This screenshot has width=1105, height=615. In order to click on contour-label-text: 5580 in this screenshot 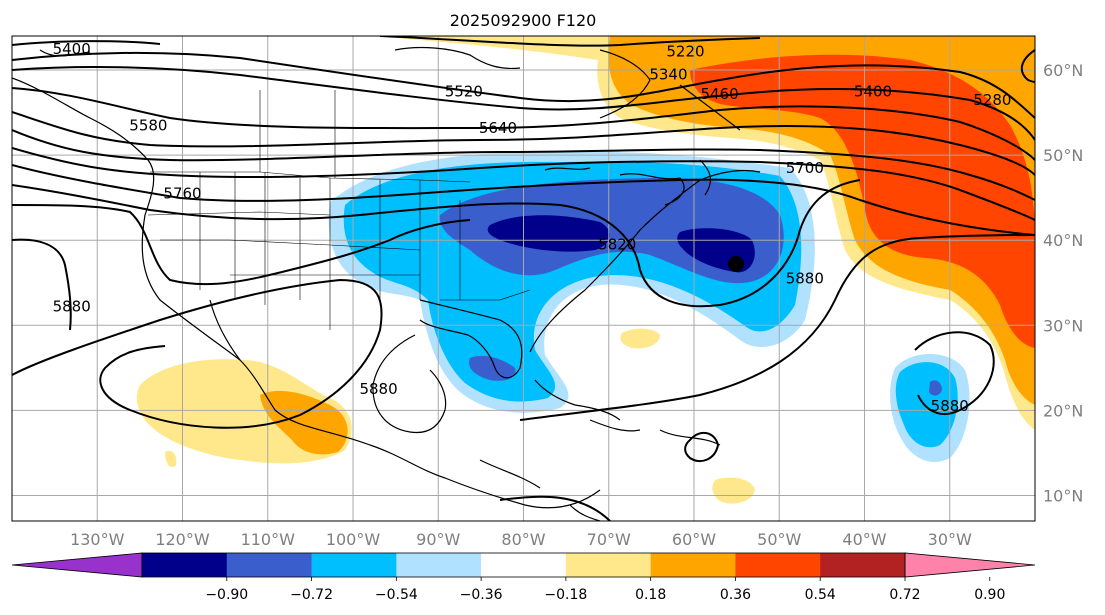, I will do `click(148, 125)`.